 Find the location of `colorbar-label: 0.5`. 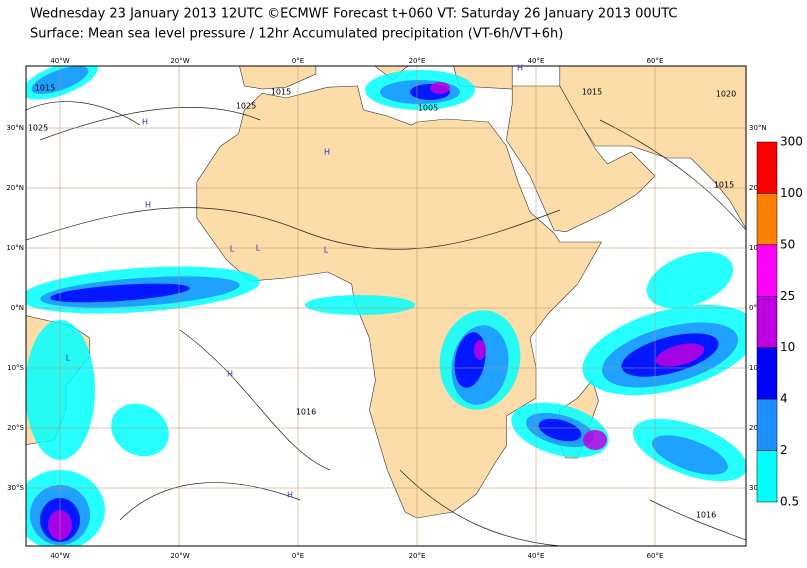

colorbar-label: 0.5 is located at coordinates (789, 502).